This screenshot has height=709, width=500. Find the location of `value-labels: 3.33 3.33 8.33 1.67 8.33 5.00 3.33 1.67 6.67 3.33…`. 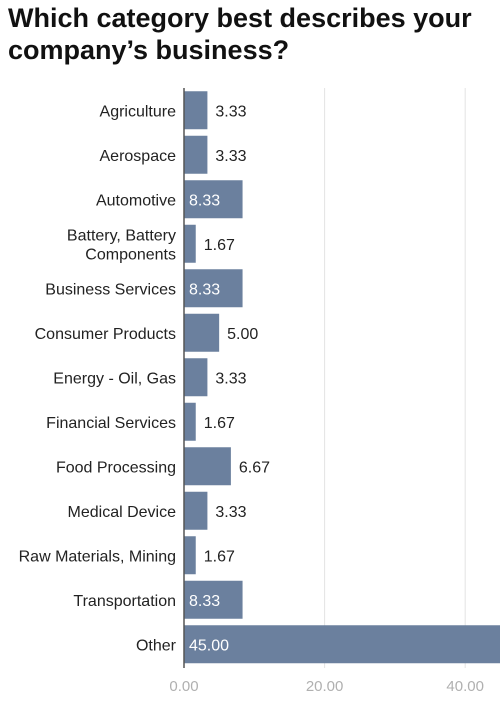

value-labels: 3.33 3.33 8.33 1.67 8.33 5.00 3.33 1.67 6.67 3.33… is located at coordinates (229, 378).